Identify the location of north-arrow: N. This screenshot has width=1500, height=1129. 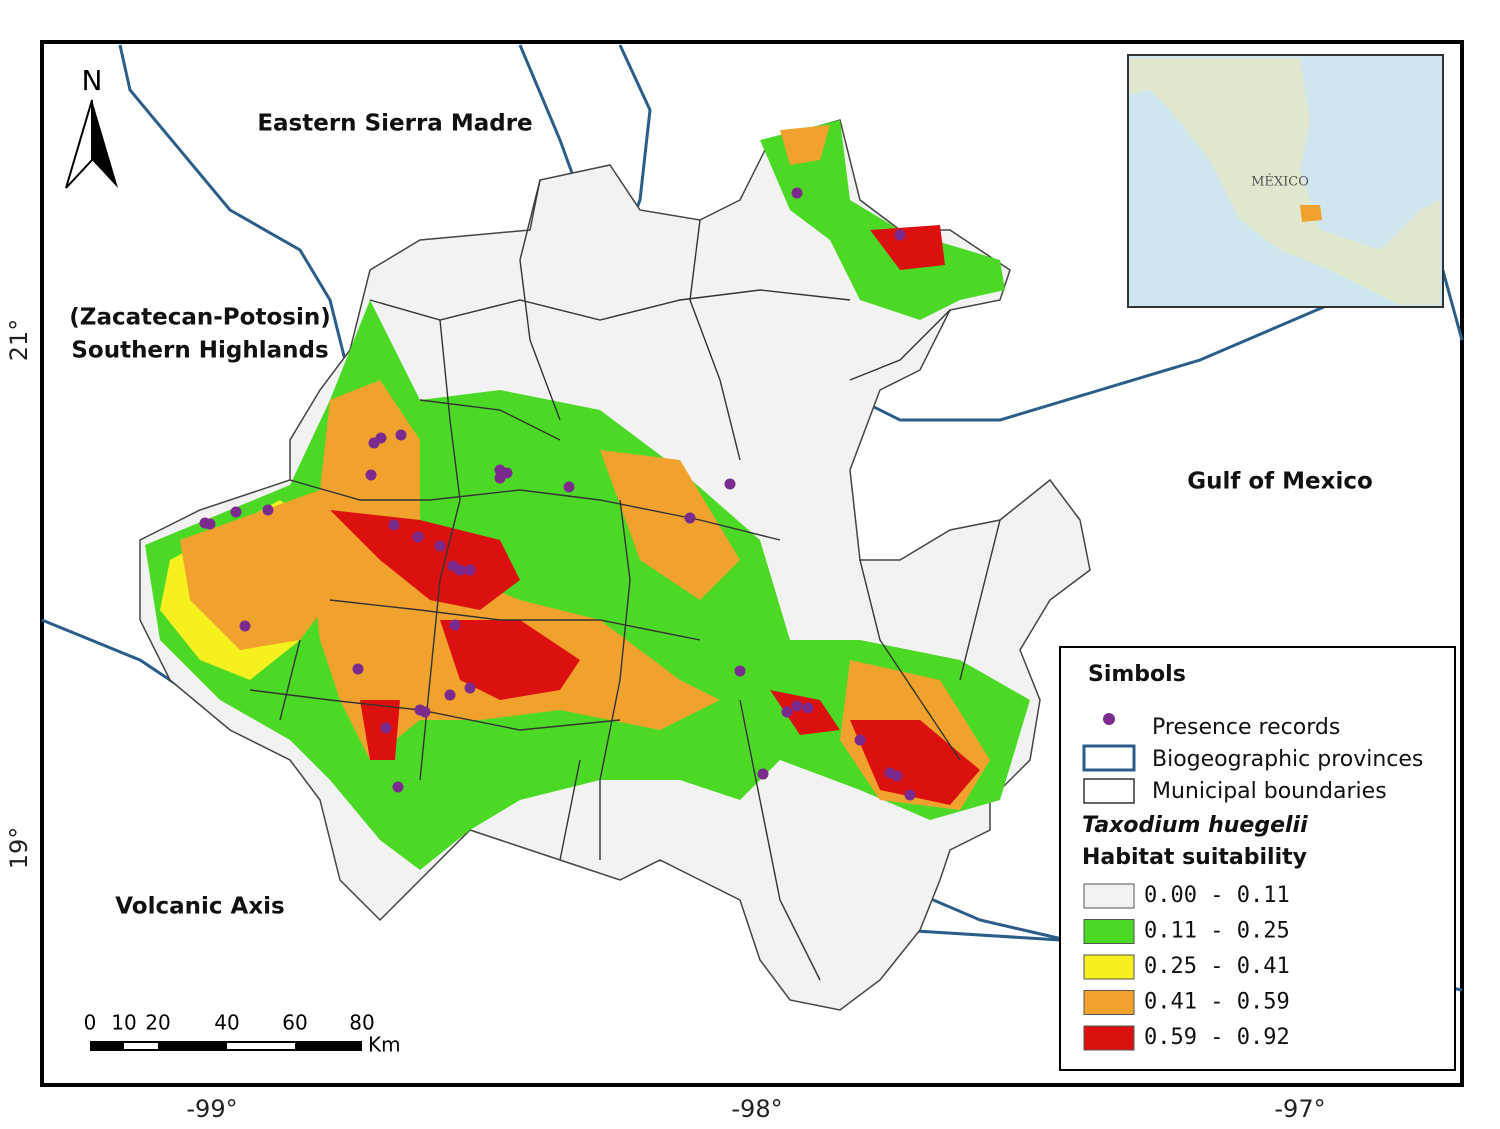
(91, 126).